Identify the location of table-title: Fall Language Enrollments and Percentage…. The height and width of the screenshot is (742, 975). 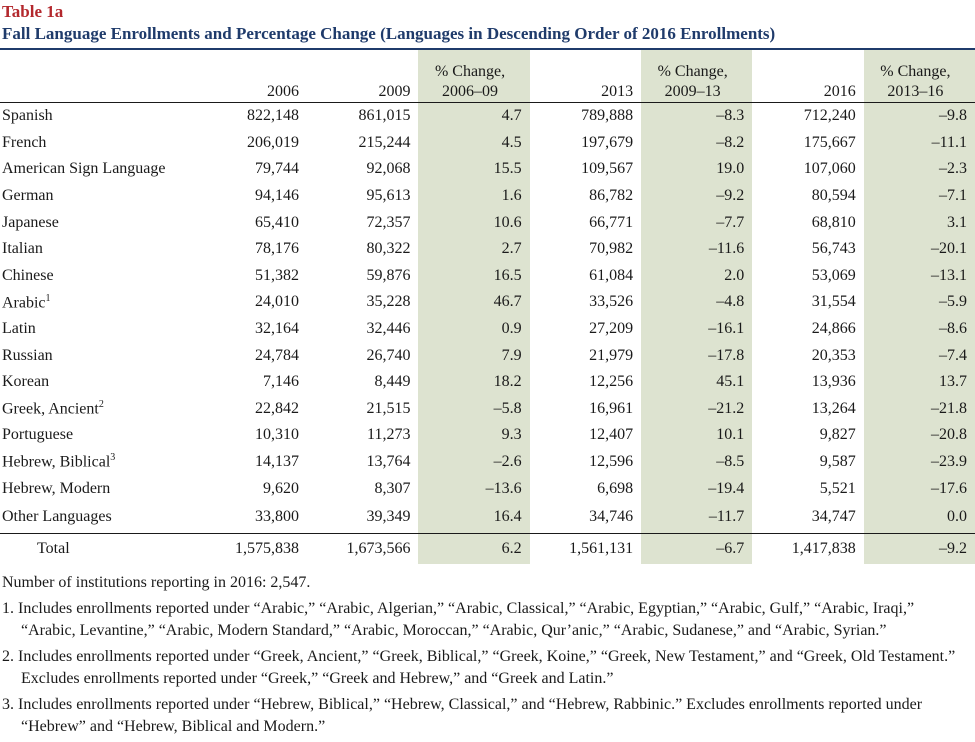
(389, 33).